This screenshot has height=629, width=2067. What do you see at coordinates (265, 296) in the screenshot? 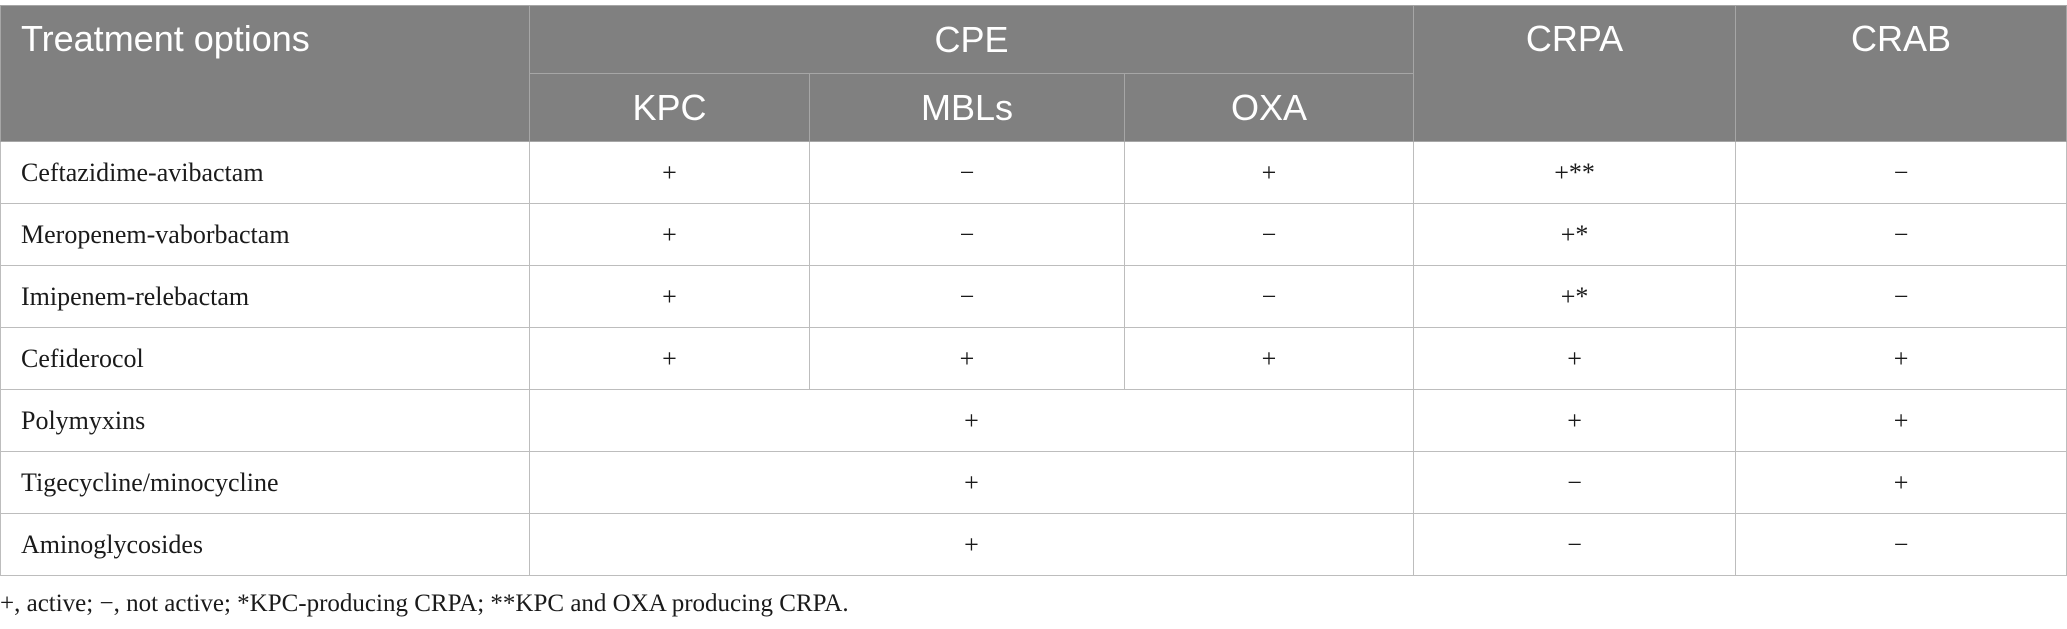
I see `treatment-name: Imipenem-relebactam` at bounding box center [265, 296].